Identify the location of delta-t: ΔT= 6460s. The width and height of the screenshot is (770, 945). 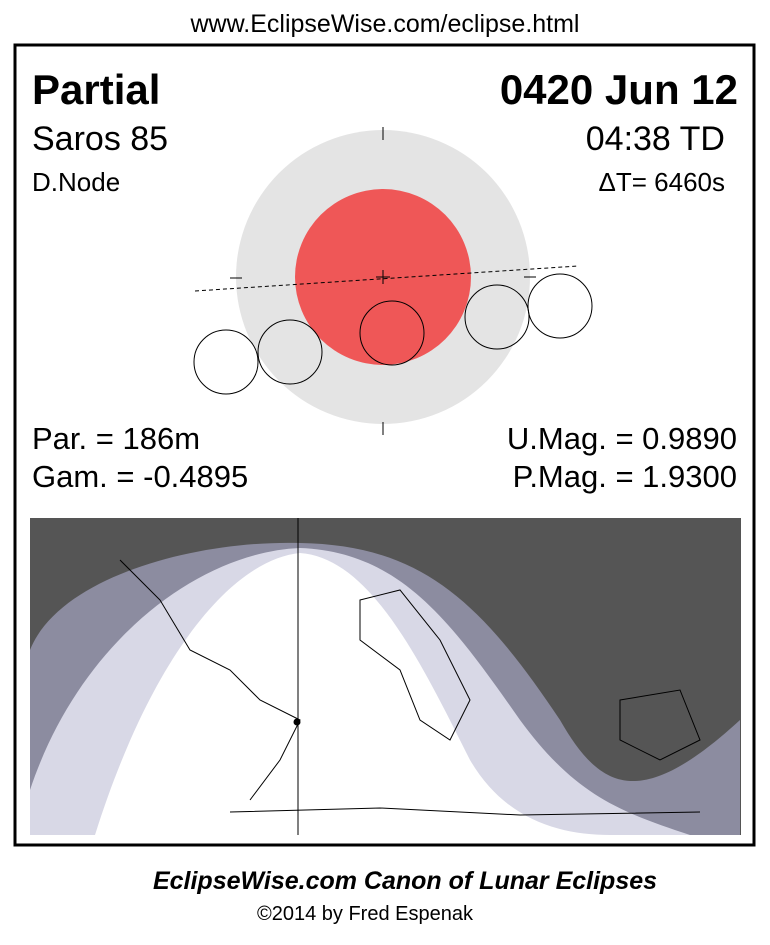
(662, 182).